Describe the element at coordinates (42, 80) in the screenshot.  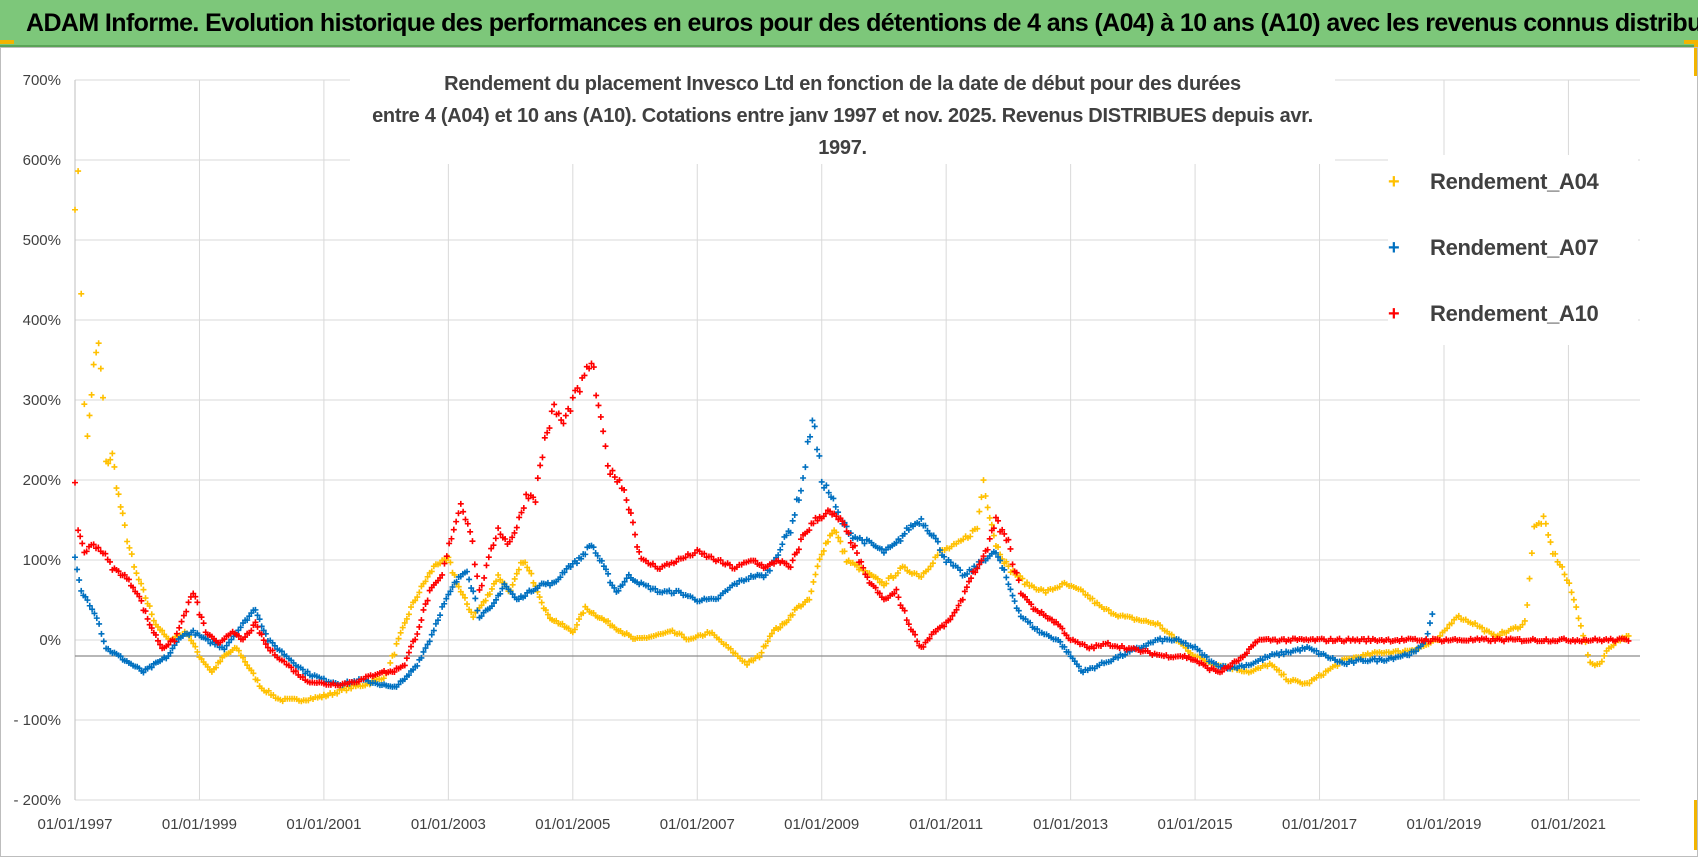
I see `y-tick-label: 700%` at that location.